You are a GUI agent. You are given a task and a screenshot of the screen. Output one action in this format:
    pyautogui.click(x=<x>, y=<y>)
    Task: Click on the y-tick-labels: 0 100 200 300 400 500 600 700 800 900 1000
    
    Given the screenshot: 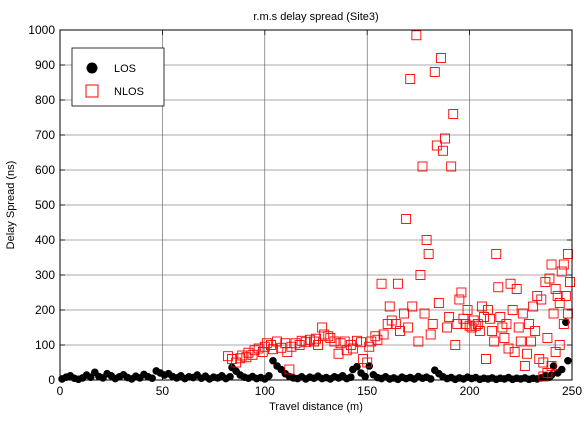 What is the action you would take?
    pyautogui.click(x=41, y=205)
    